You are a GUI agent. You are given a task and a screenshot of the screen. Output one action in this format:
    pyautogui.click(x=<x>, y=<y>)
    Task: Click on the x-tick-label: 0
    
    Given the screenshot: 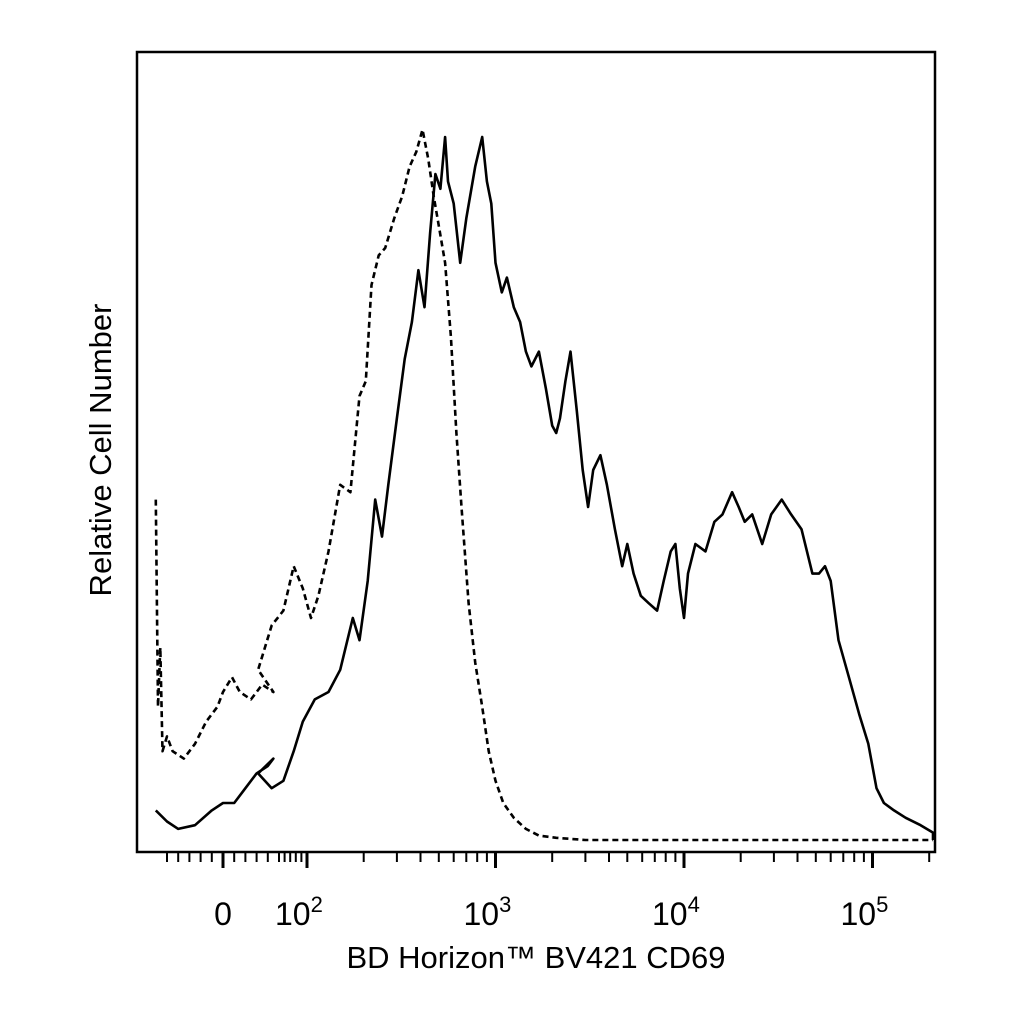 What is the action you would take?
    pyautogui.click(x=223, y=914)
    